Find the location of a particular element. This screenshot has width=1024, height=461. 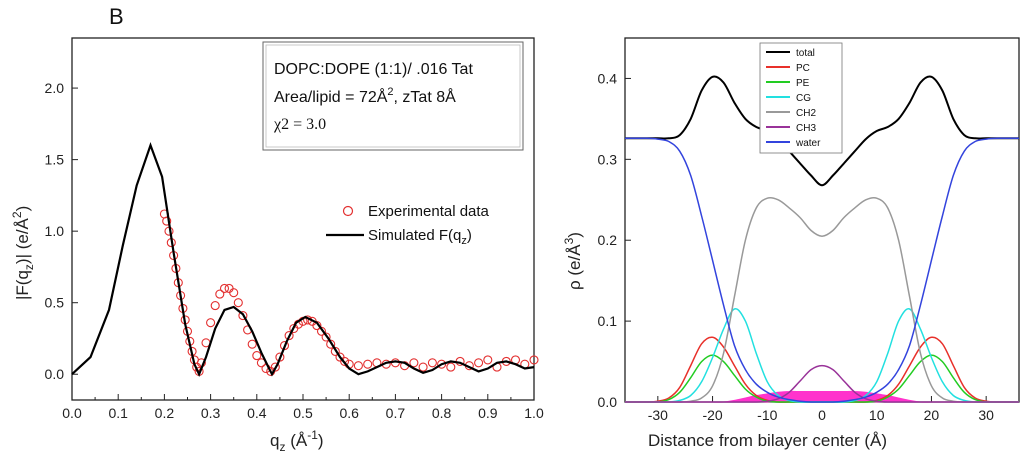

left-x-tick-label: 0.0 is located at coordinates (72, 413).